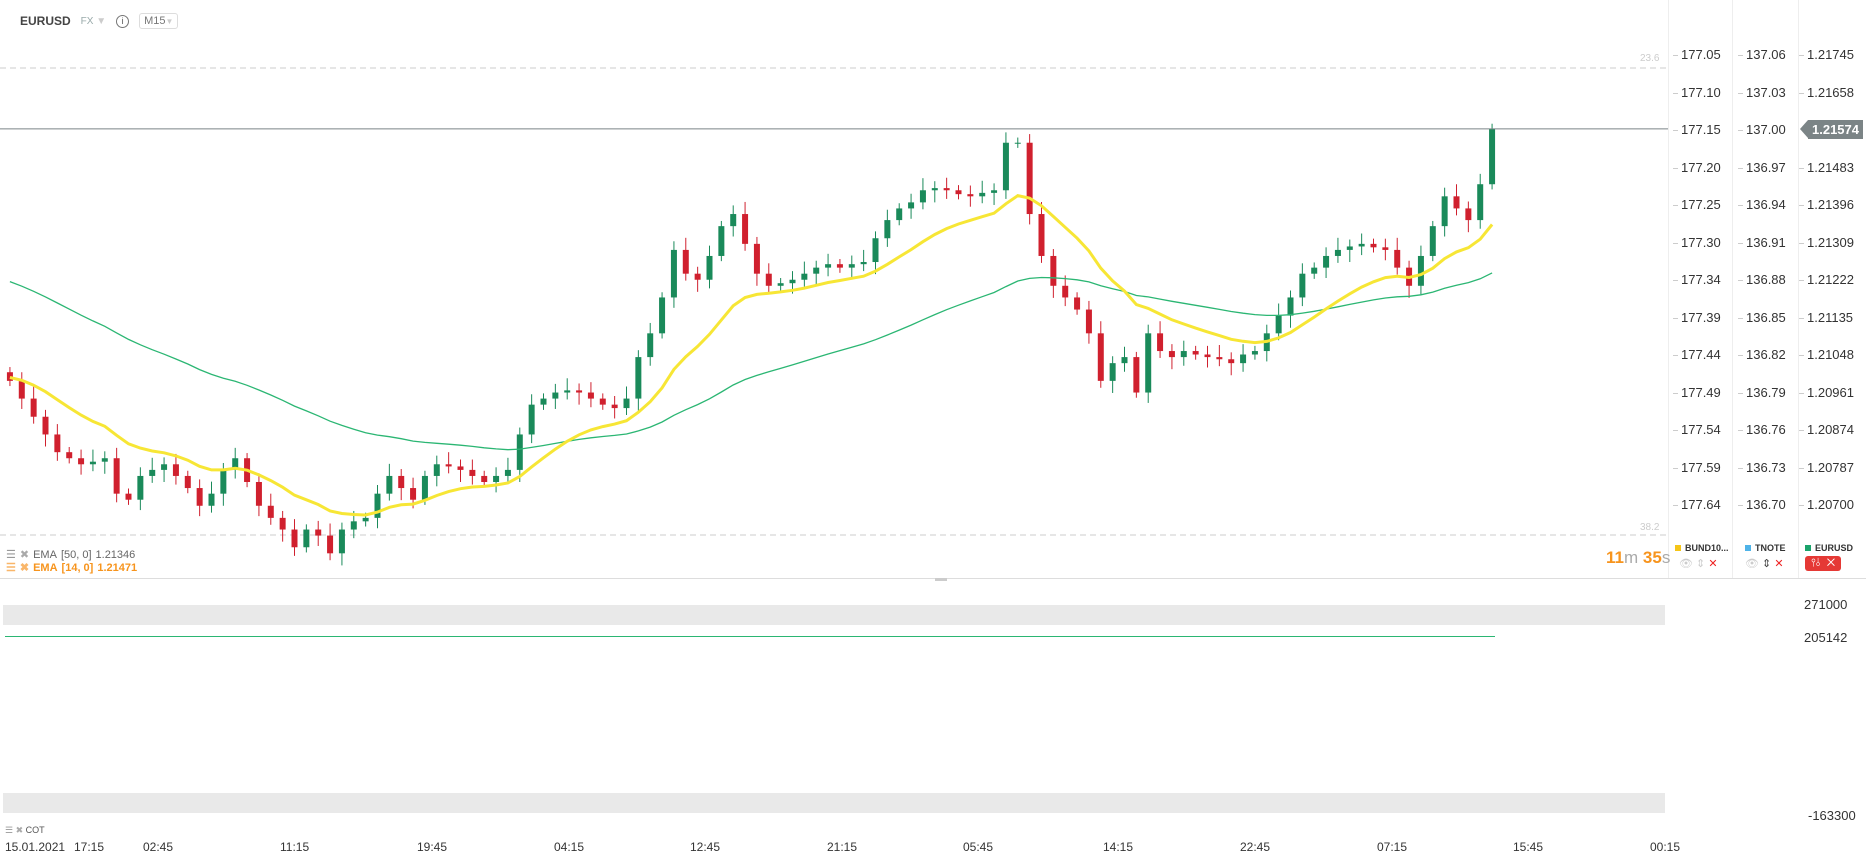 The image size is (1866, 865). Describe the element at coordinates (1697, 54) in the screenshot. I see `axis-tick-label: 177.05` at that location.